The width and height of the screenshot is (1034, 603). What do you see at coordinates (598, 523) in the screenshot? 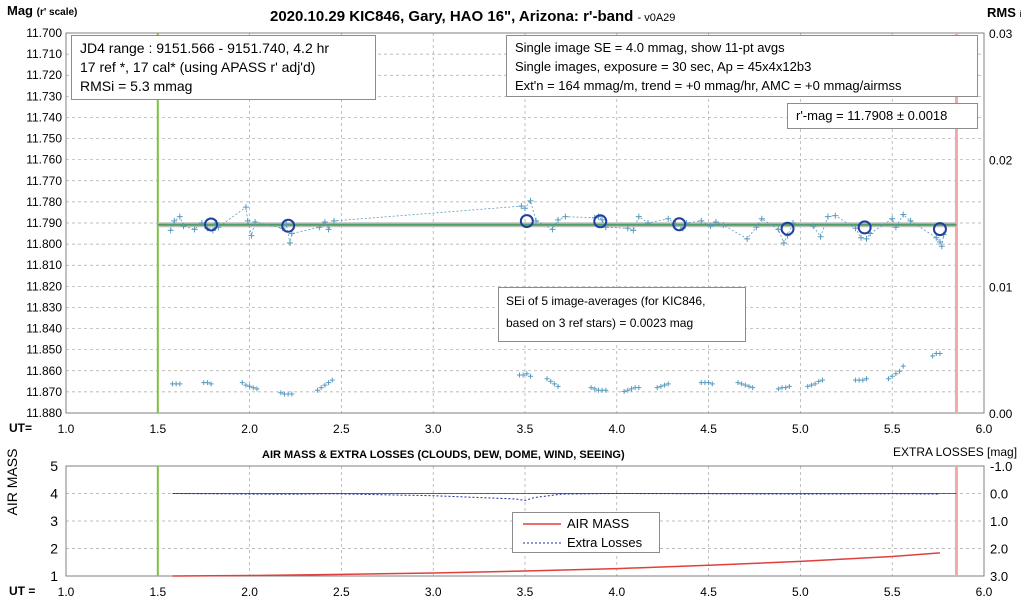
I see `legend-airmass-label: AIR MASS` at bounding box center [598, 523].